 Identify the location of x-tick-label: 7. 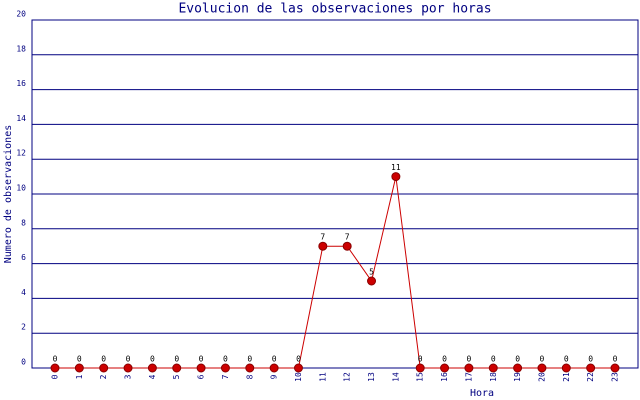
(225, 376).